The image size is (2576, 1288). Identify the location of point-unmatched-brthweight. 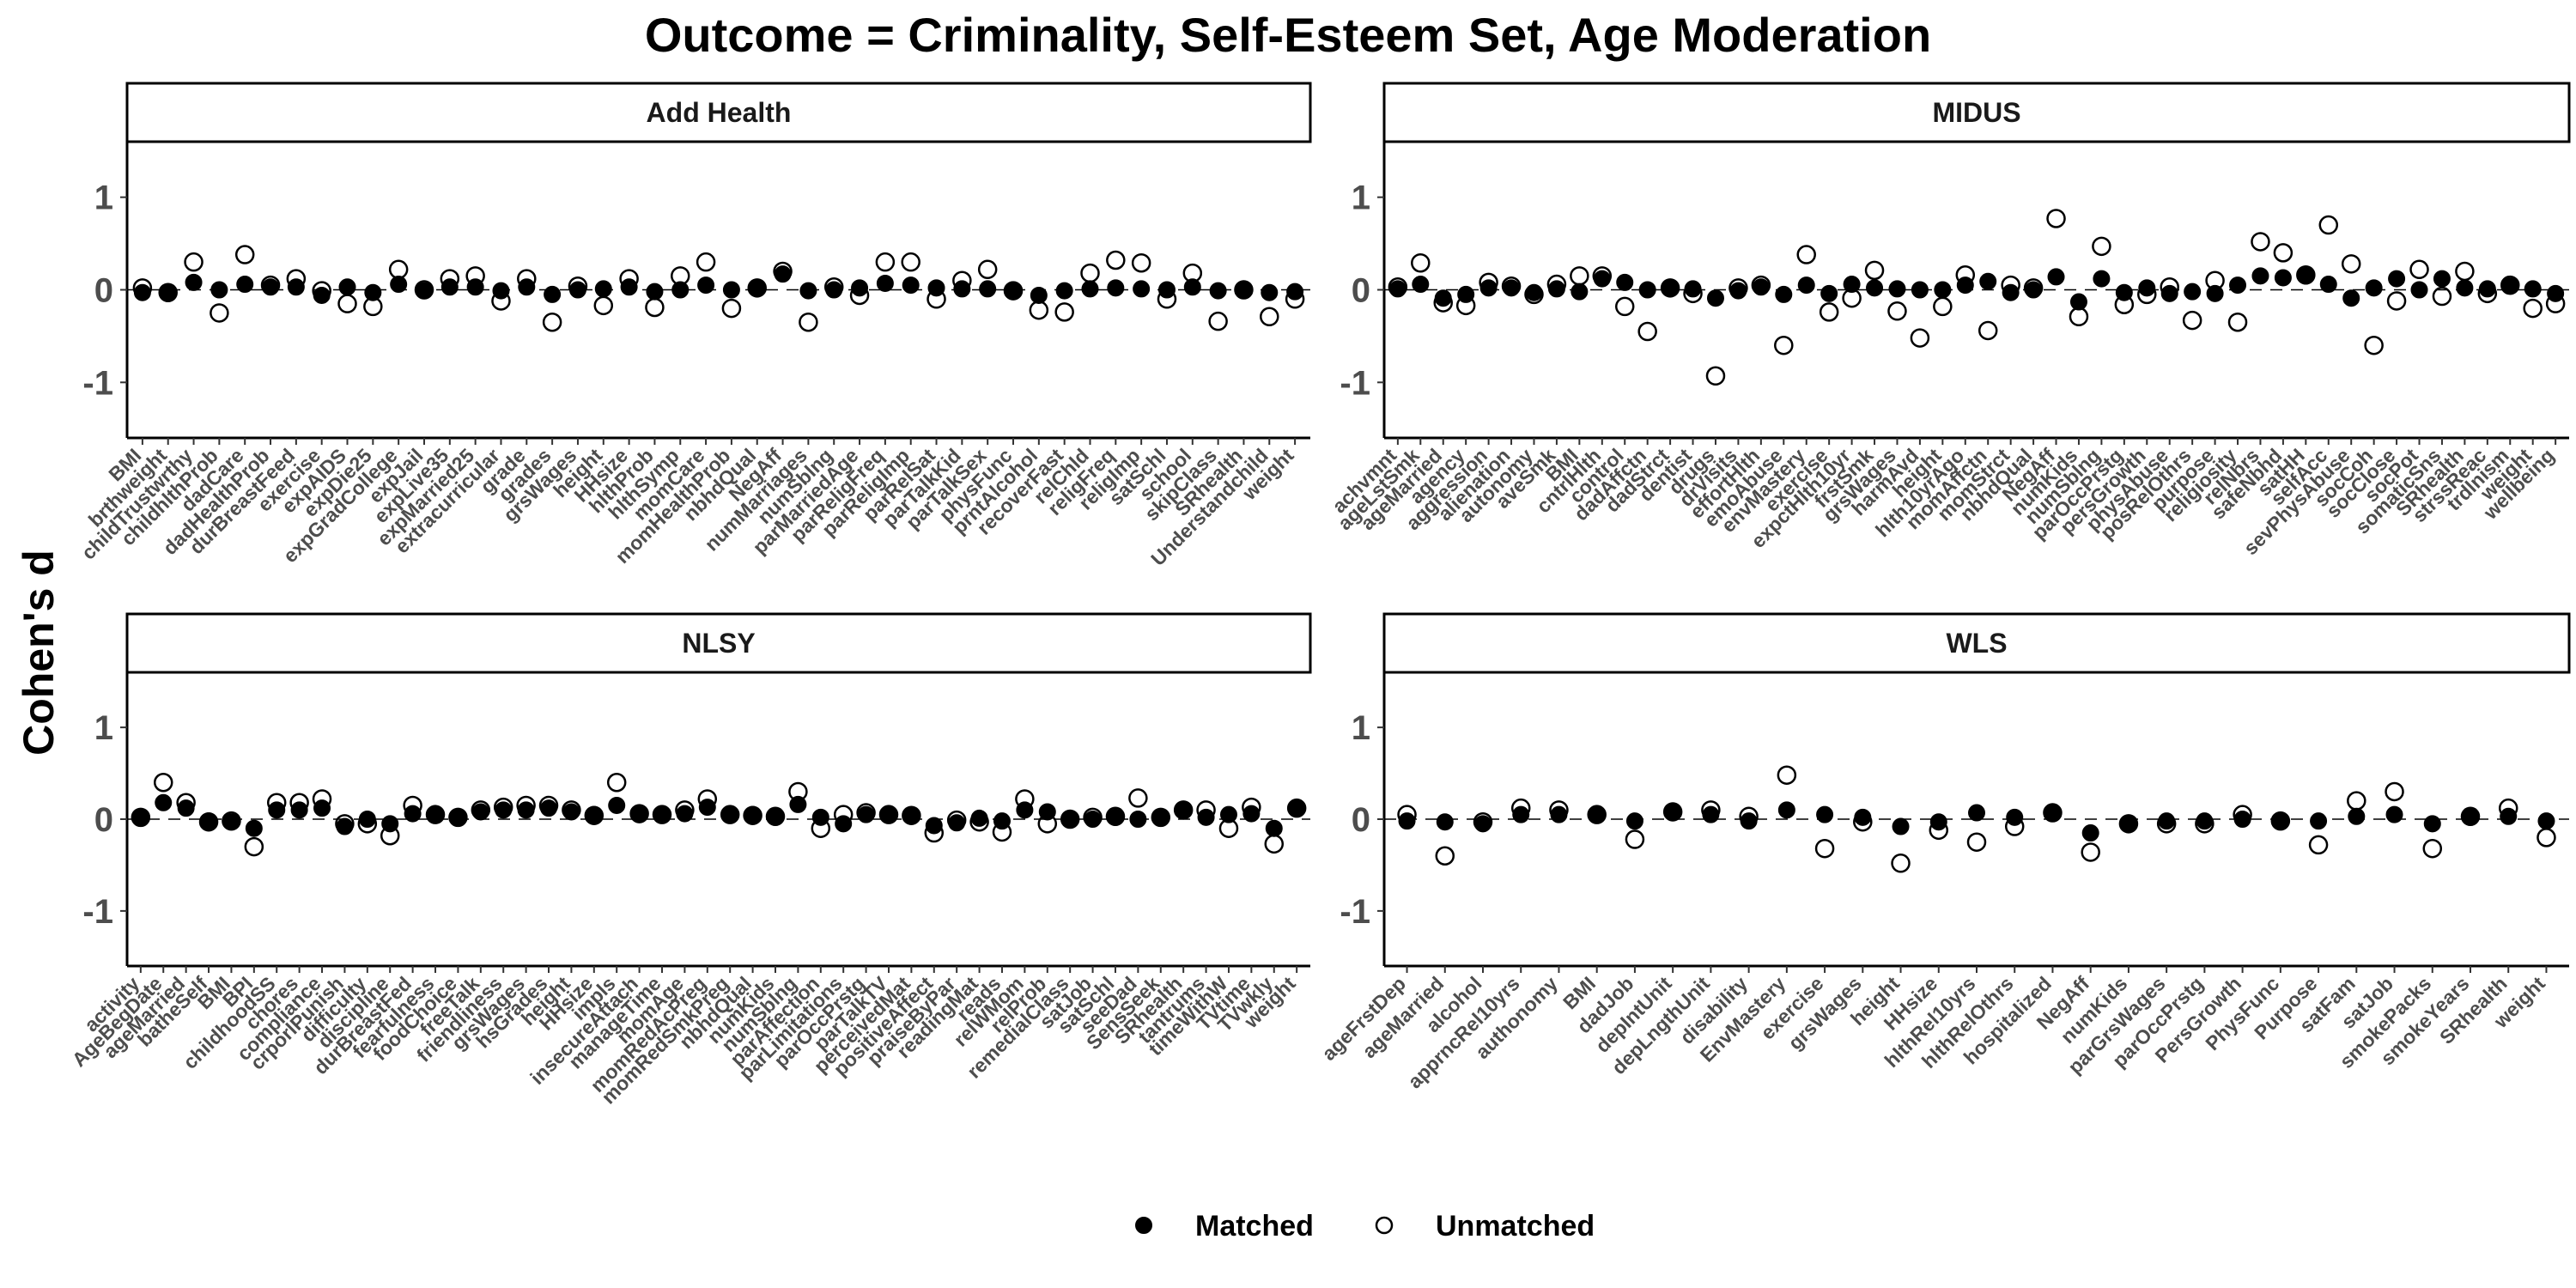
(168, 292).